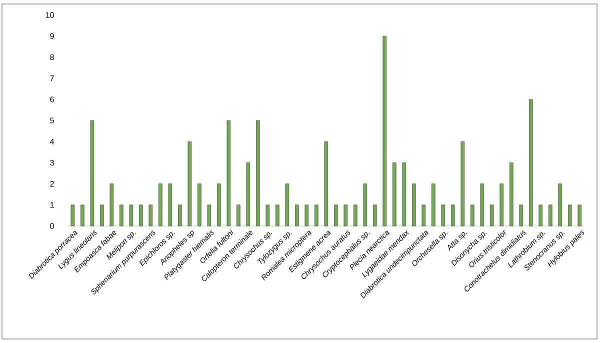 The height and width of the screenshot is (343, 600). What do you see at coordinates (52, 163) in the screenshot?
I see `y-tick-label: 3` at bounding box center [52, 163].